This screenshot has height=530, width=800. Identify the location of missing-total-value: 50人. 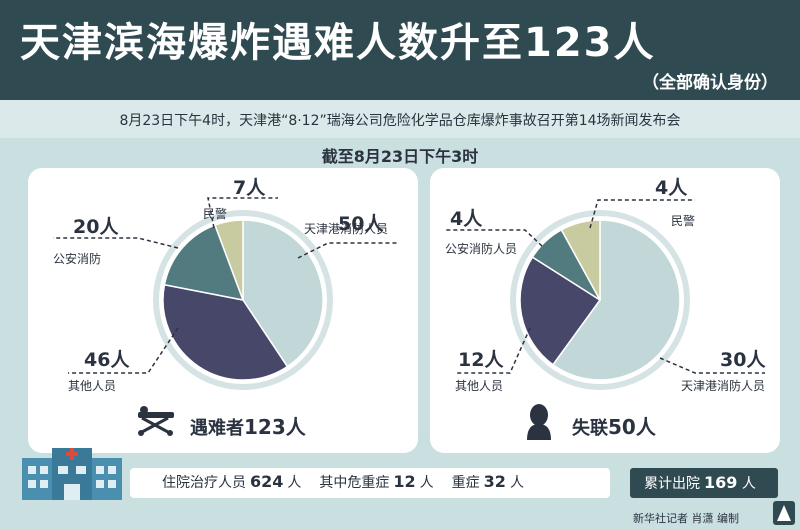
(632, 427).